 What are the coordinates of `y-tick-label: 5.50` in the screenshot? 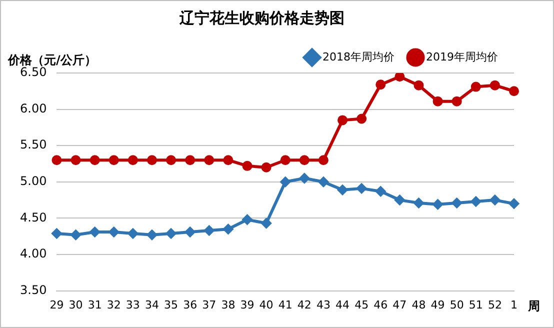 It's located at (33, 145).